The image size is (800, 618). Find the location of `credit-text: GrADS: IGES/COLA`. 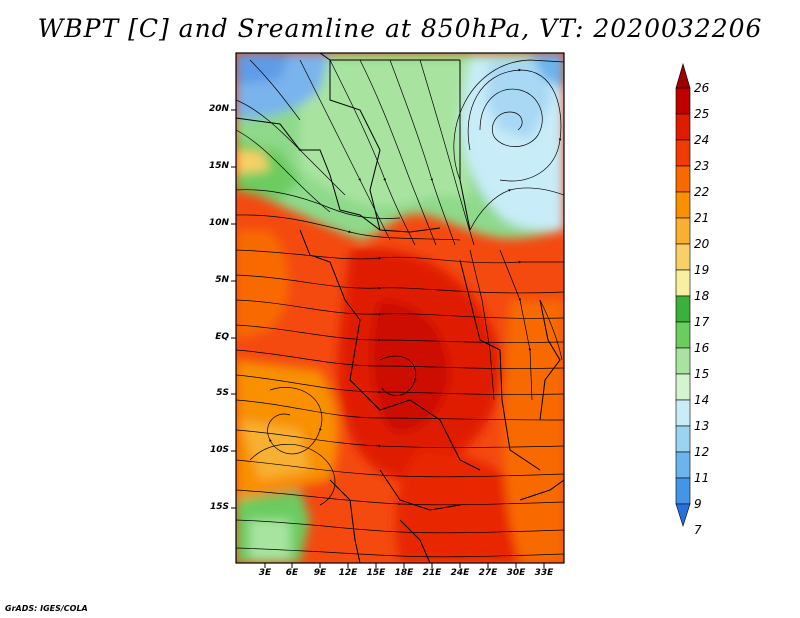

credit-text: GrADS: IGES/COLA is located at coordinates (46, 608).